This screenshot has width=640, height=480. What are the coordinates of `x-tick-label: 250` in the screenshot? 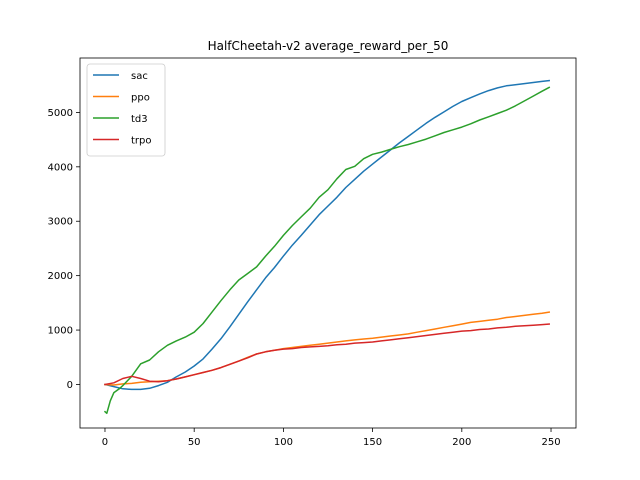 It's located at (550, 442).